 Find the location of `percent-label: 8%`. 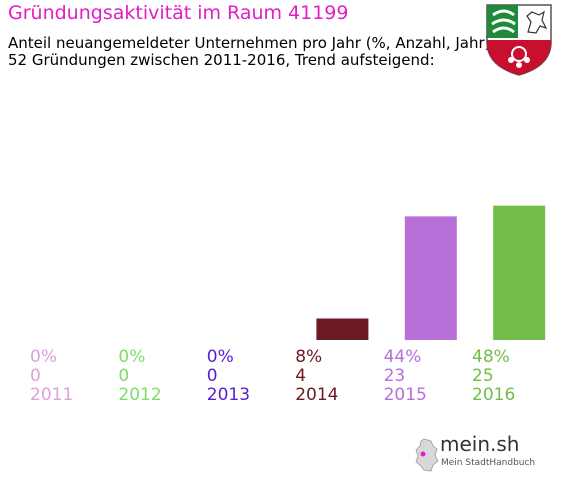

percent-label: 8% is located at coordinates (309, 357).